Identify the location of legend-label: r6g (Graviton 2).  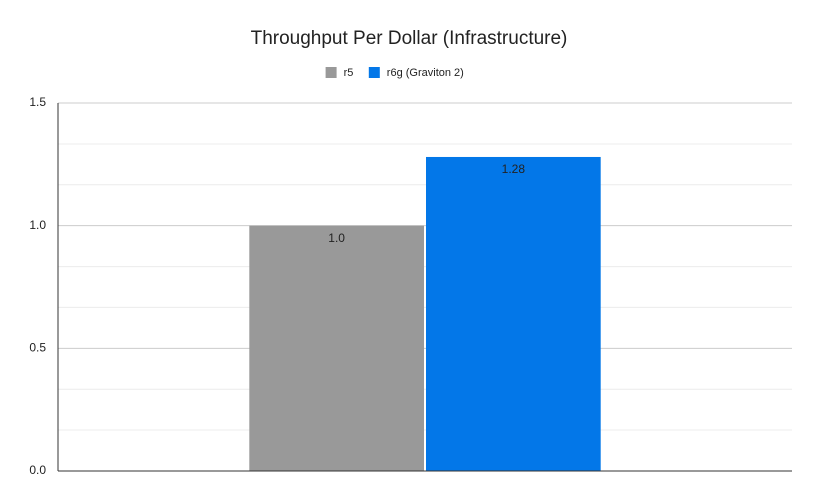
(425, 73).